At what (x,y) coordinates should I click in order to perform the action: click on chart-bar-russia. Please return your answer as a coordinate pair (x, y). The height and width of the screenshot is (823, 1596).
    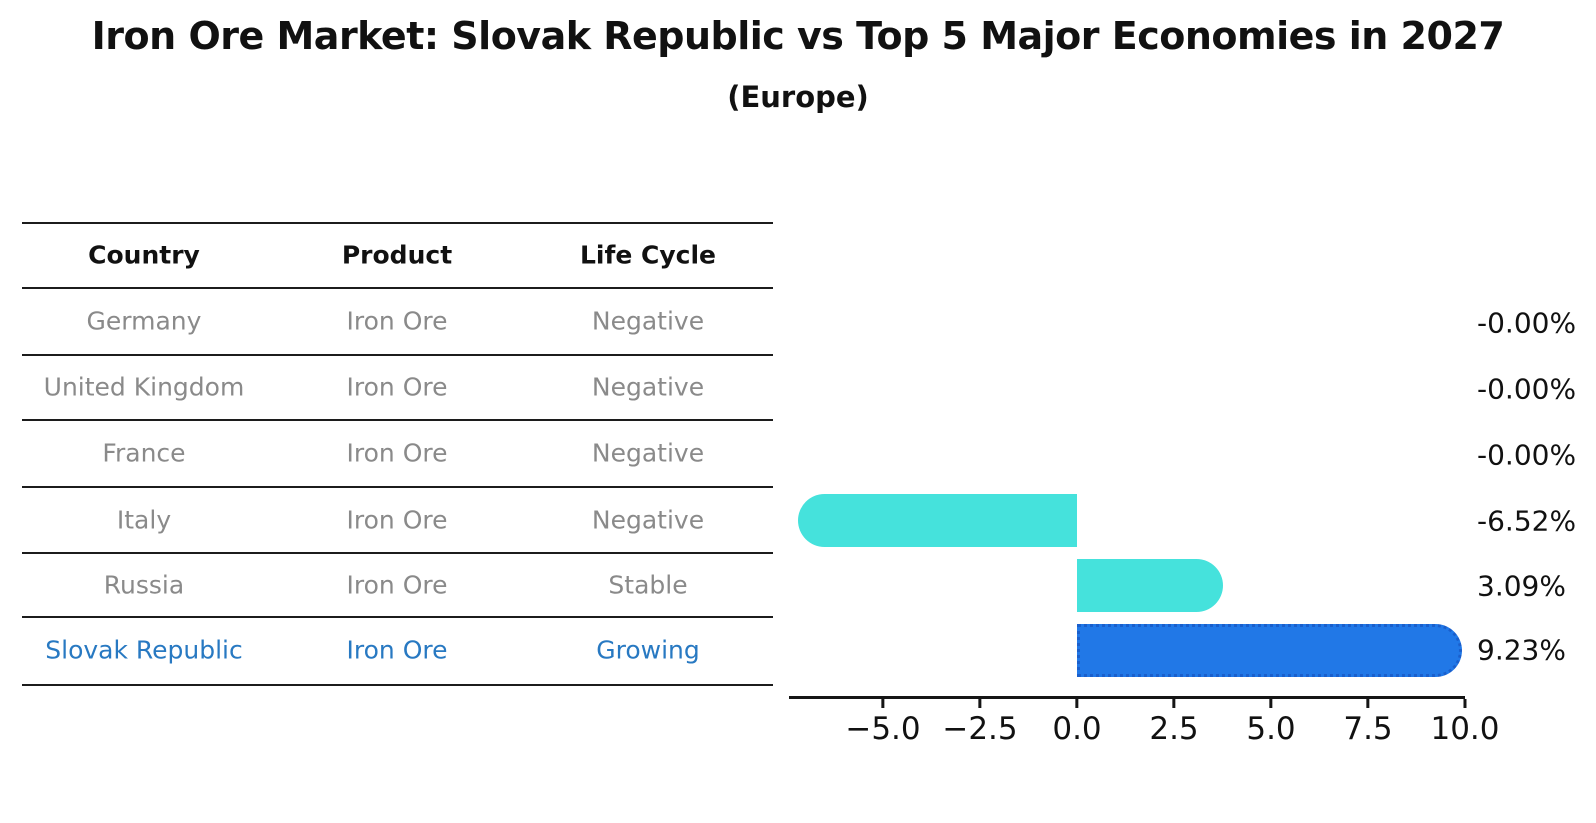
    Looking at the image, I should click on (1150, 585).